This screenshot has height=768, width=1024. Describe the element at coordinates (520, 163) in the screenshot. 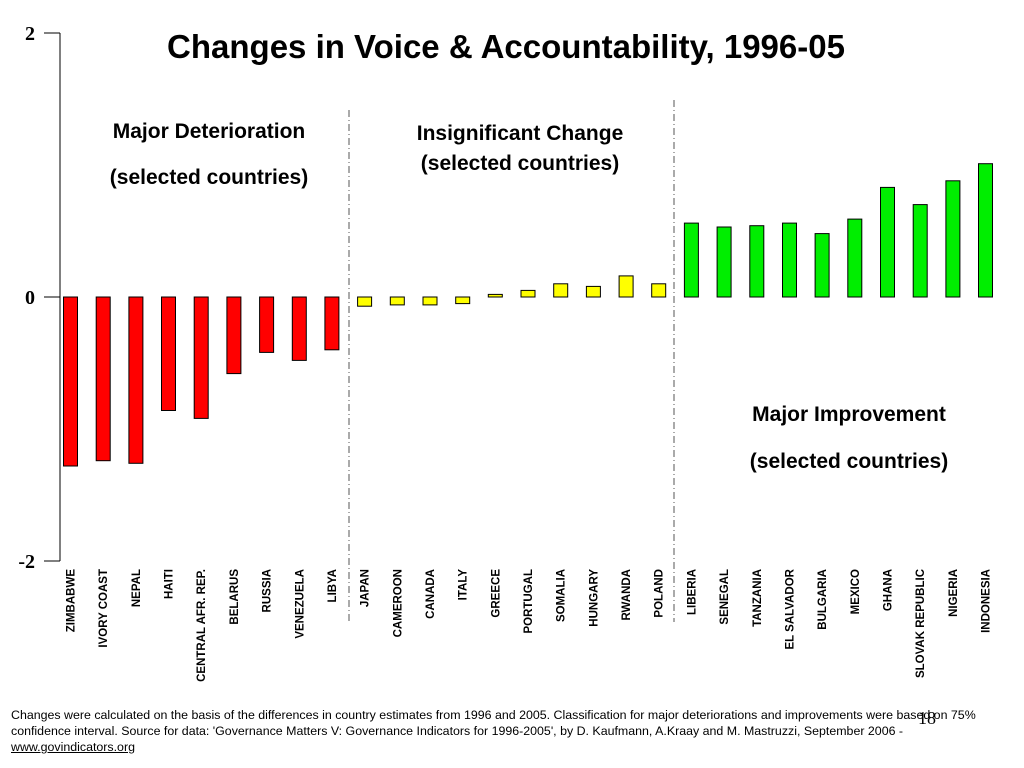

I see `group-label-insignificant-line2: (selected countries)` at that location.